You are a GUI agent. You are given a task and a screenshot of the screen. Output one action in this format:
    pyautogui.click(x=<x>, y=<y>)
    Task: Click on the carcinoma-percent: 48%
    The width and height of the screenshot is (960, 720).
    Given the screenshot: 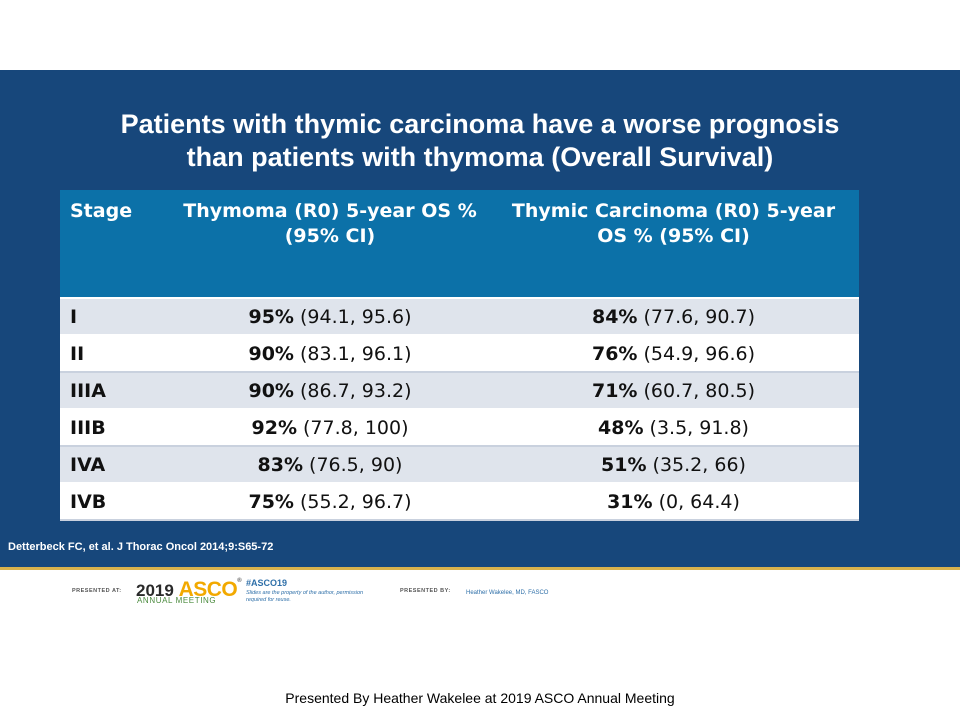 What is the action you would take?
    pyautogui.click(x=621, y=427)
    